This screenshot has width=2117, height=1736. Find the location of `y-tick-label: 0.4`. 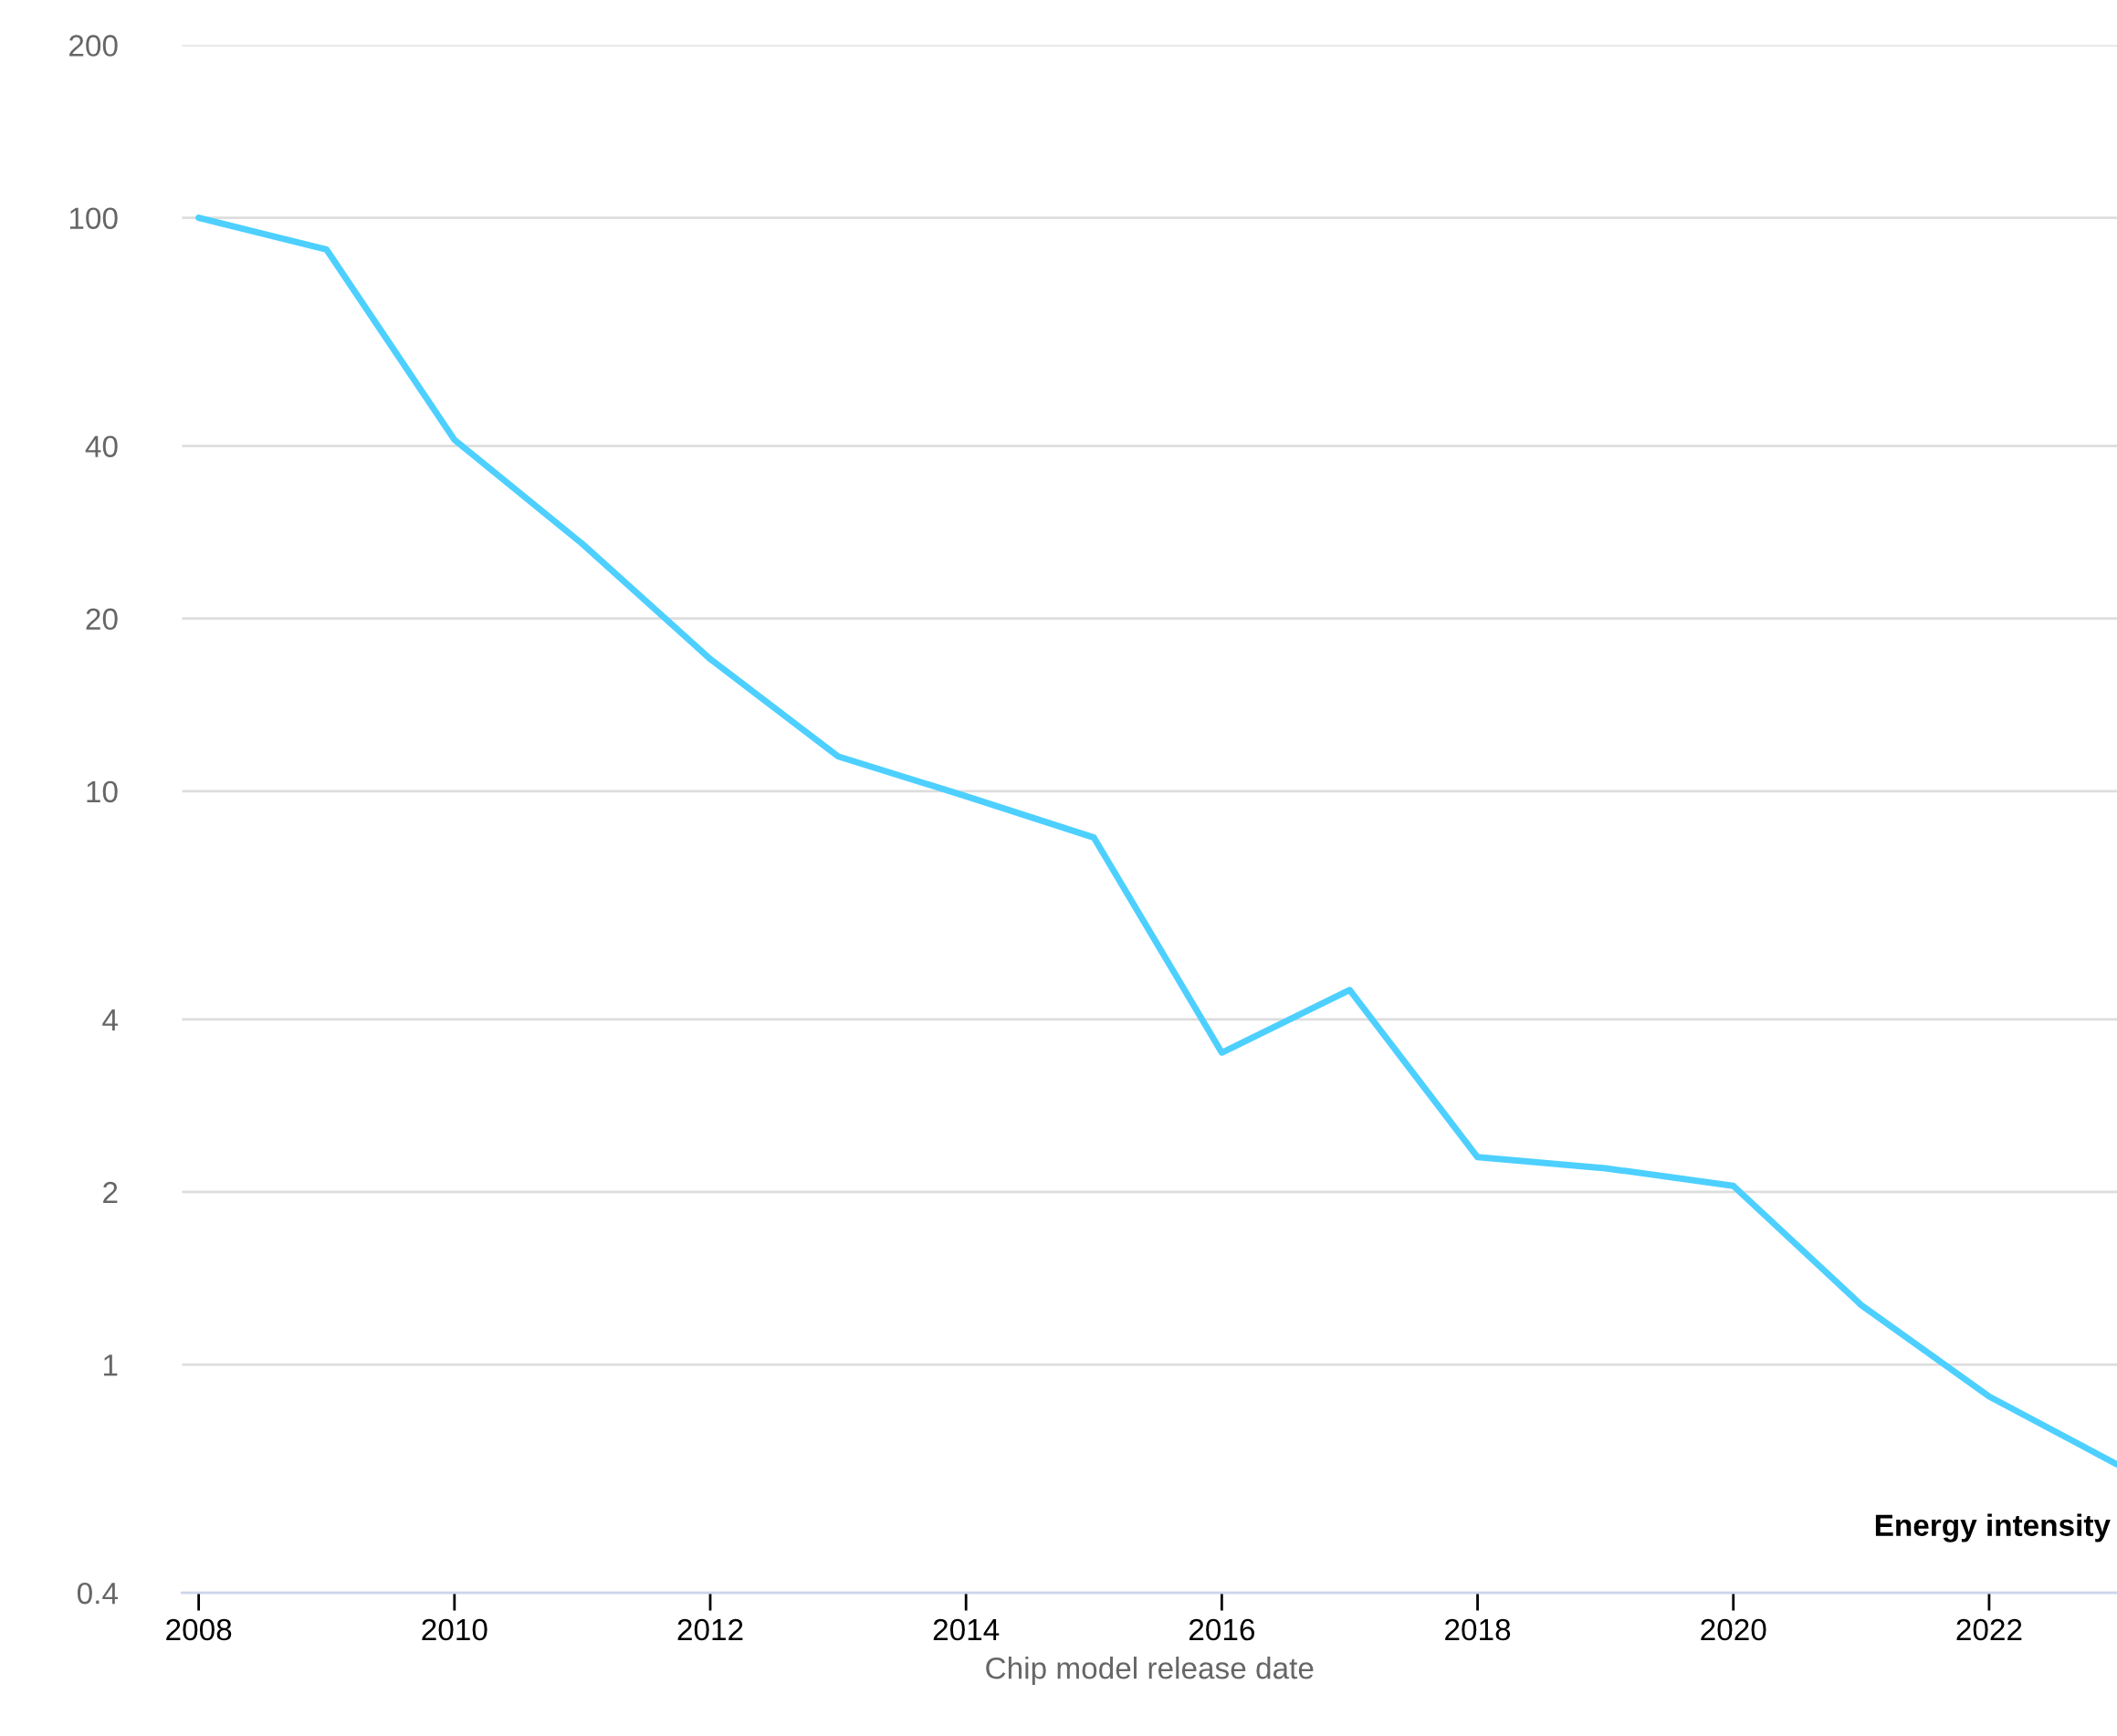

y-tick-label: 0.4 is located at coordinates (98, 1593).